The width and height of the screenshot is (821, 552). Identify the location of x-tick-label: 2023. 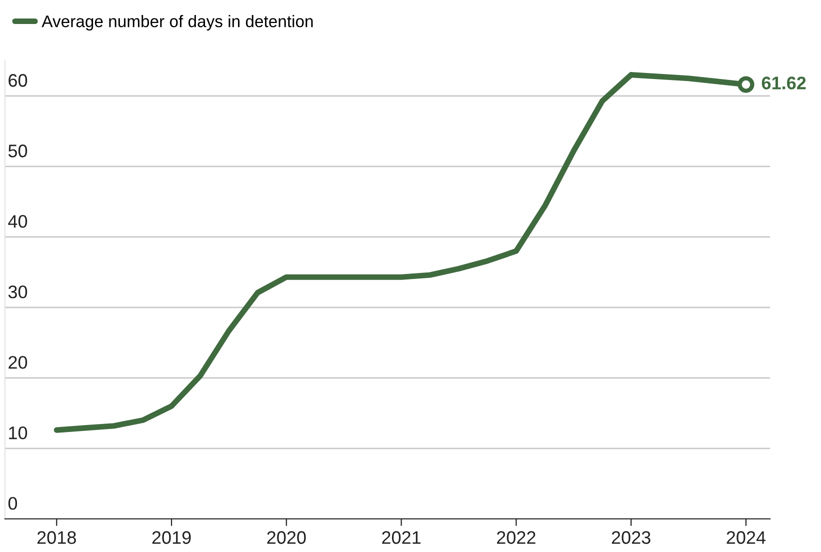
(631, 537).